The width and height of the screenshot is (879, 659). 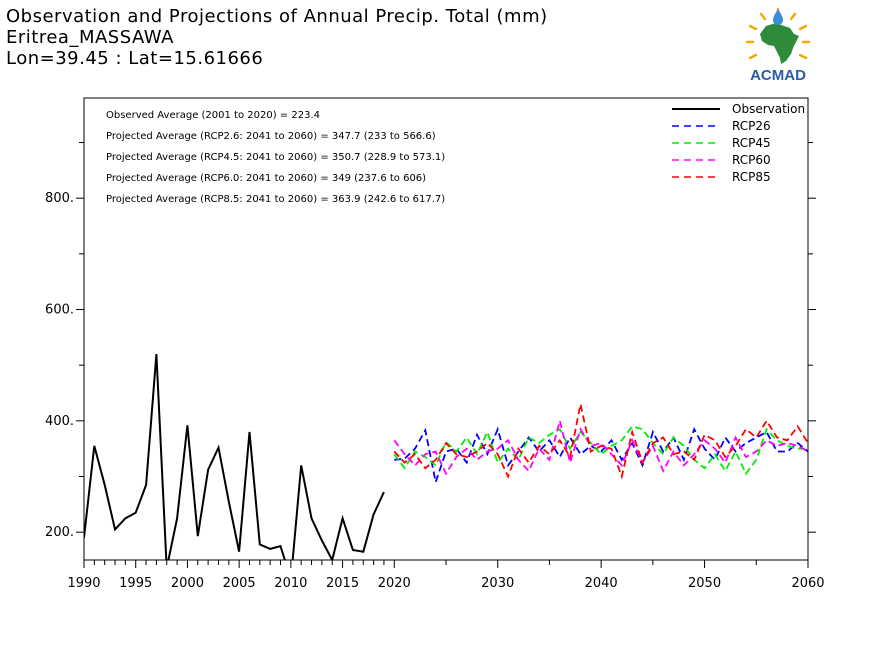 What do you see at coordinates (778, 75) in the screenshot?
I see `logo-text: ACMAD` at bounding box center [778, 75].